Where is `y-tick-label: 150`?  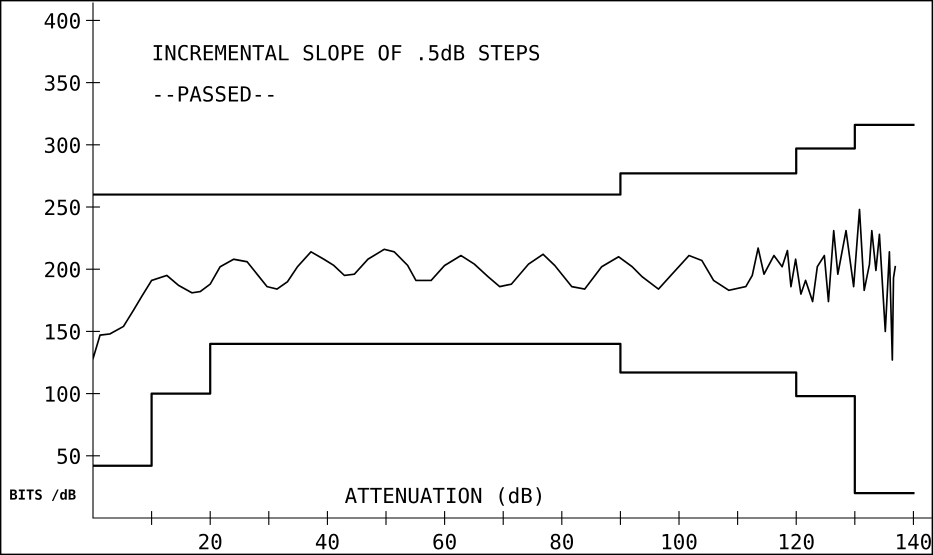 y-tick-label: 150 is located at coordinates (63, 332).